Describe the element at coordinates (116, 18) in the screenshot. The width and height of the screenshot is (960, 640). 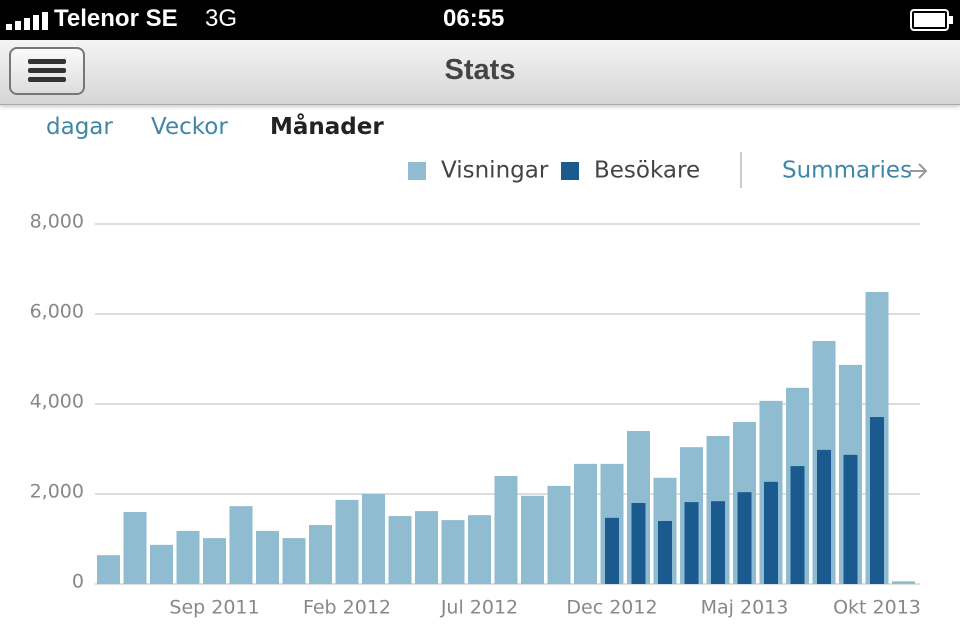
I see `carrier: Telenor SE` at that location.